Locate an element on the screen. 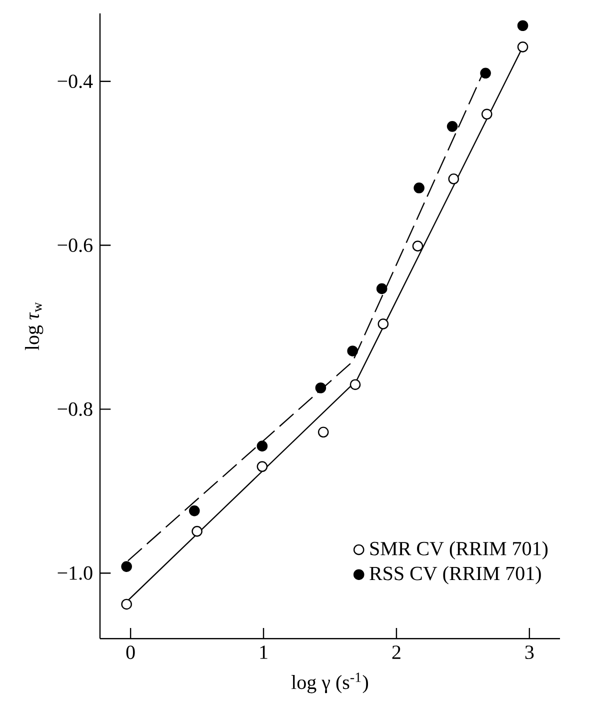 The width and height of the screenshot is (614, 726). x-tick-label: 3 is located at coordinates (529, 653).